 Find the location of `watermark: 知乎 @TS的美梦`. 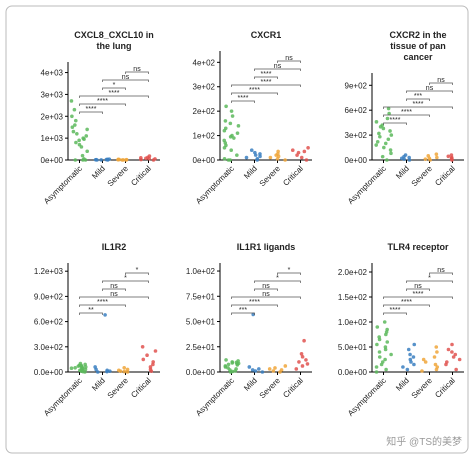

watermark: 知乎 @TS的美梦 is located at coordinates (424, 441).